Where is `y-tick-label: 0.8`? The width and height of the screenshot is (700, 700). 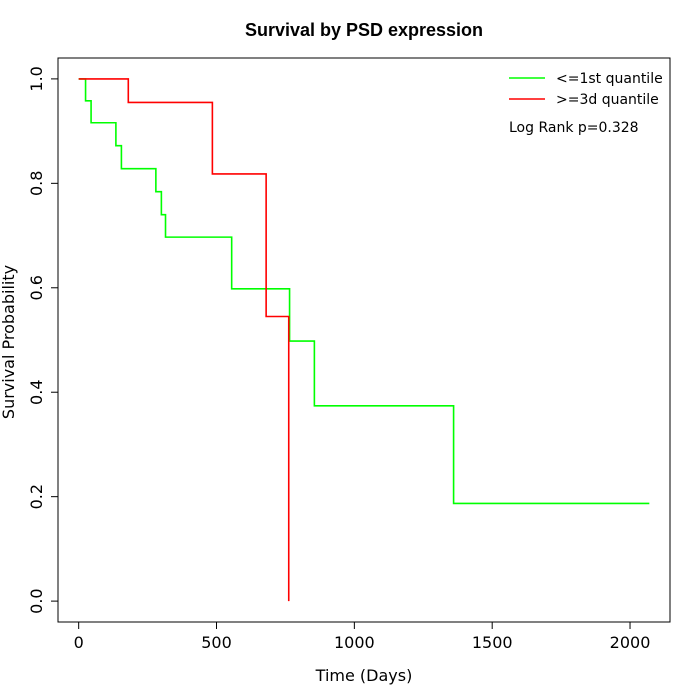 y-tick-label: 0.8 is located at coordinates (36, 183).